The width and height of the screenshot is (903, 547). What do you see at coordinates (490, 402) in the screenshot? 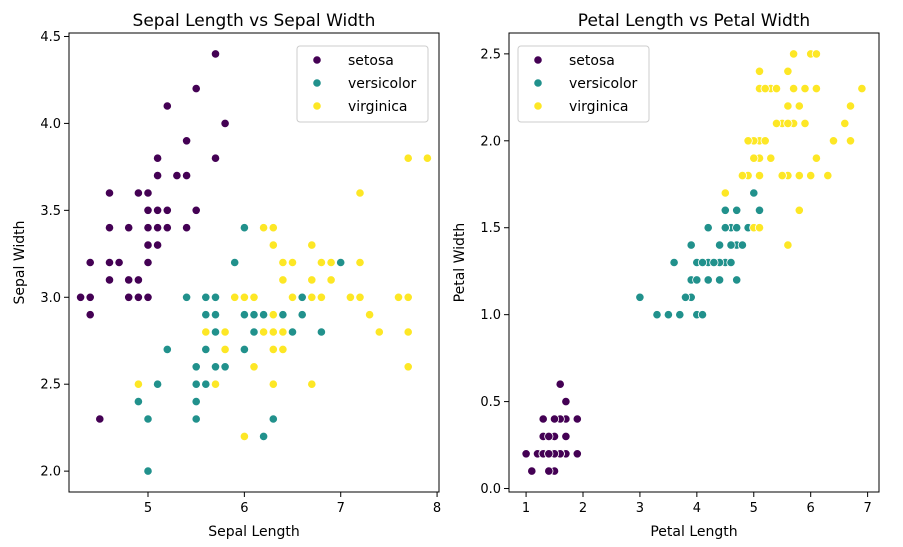
I see `y-tick-label: 0.5` at bounding box center [490, 402].